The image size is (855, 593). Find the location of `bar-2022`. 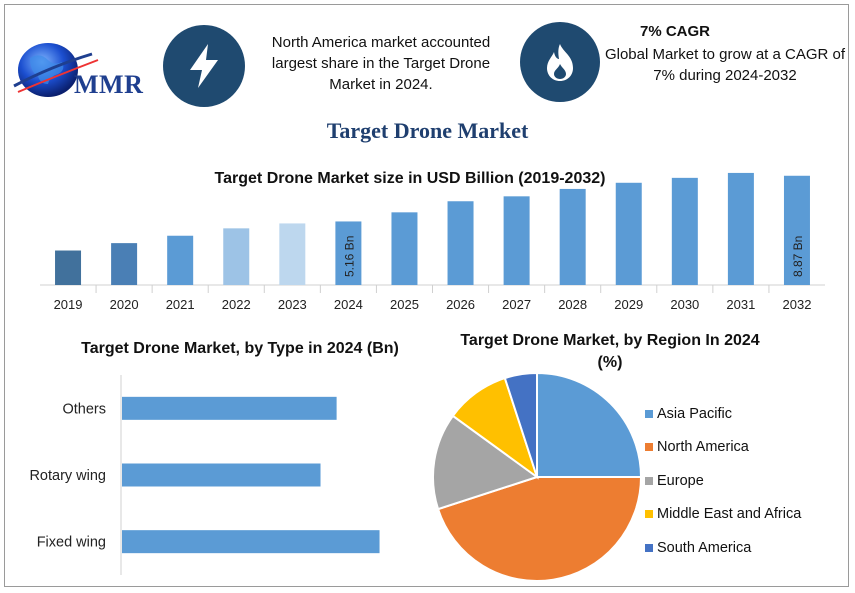

bar-2022 is located at coordinates (236, 256).